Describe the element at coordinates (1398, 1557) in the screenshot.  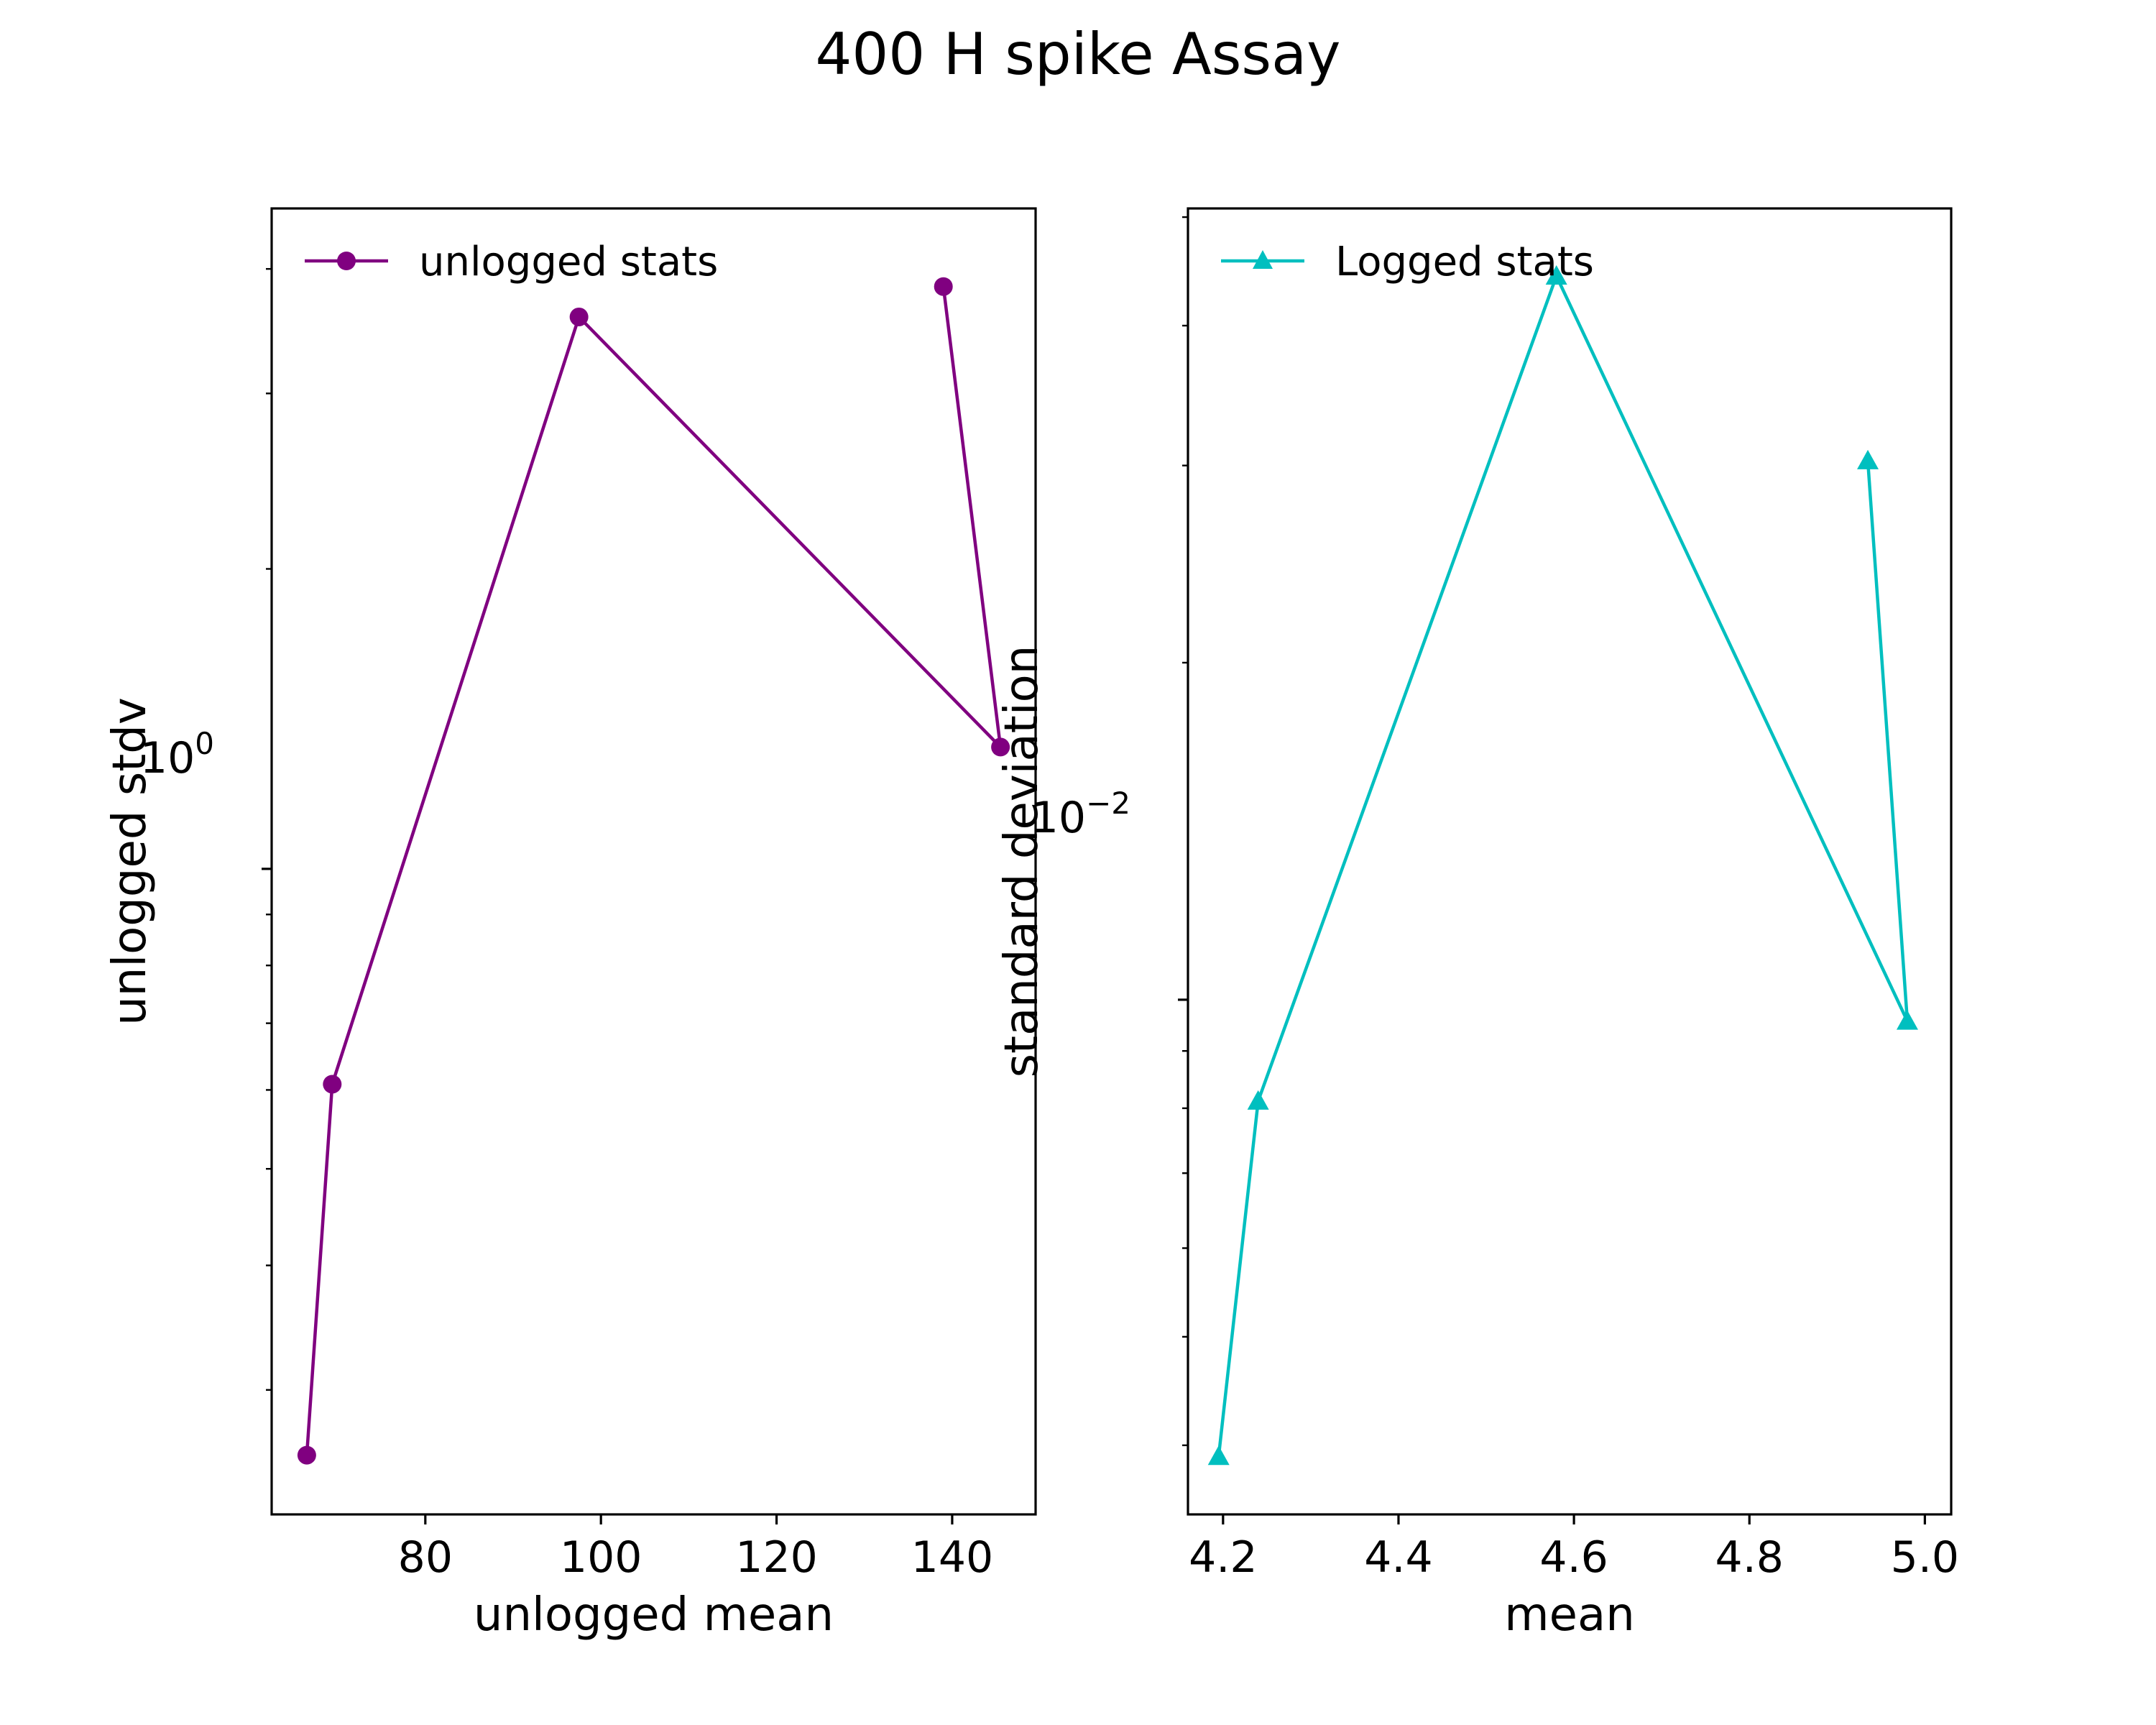
I see `right-x-tick-label: 4.4` at that location.